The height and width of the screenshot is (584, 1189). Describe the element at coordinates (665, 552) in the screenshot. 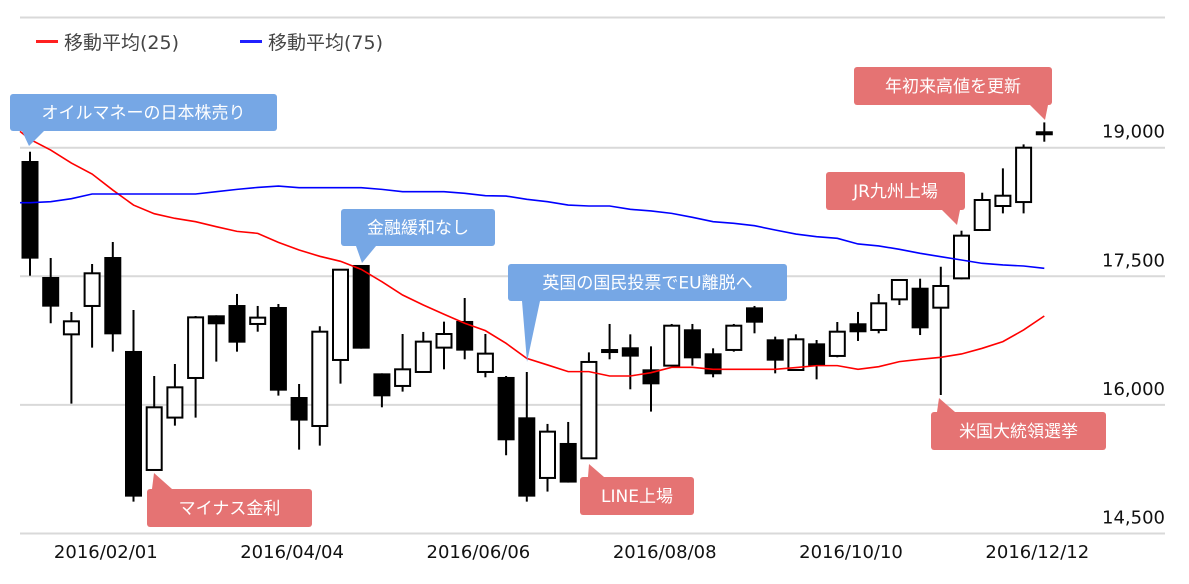

I see `x-tick-label: 2016/08/08` at that location.